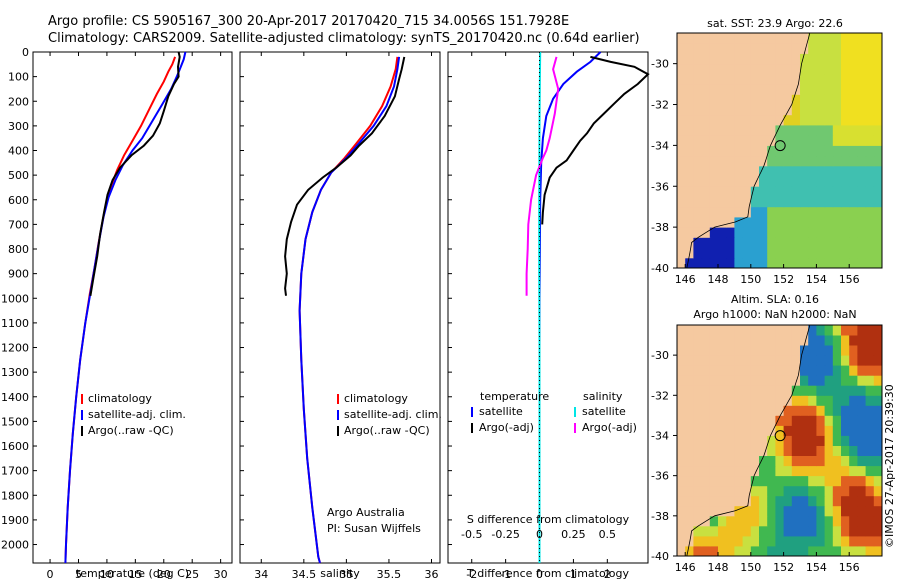  What do you see at coordinates (18, 274) in the screenshot?
I see `y-tick-label: 900` at bounding box center [18, 274].